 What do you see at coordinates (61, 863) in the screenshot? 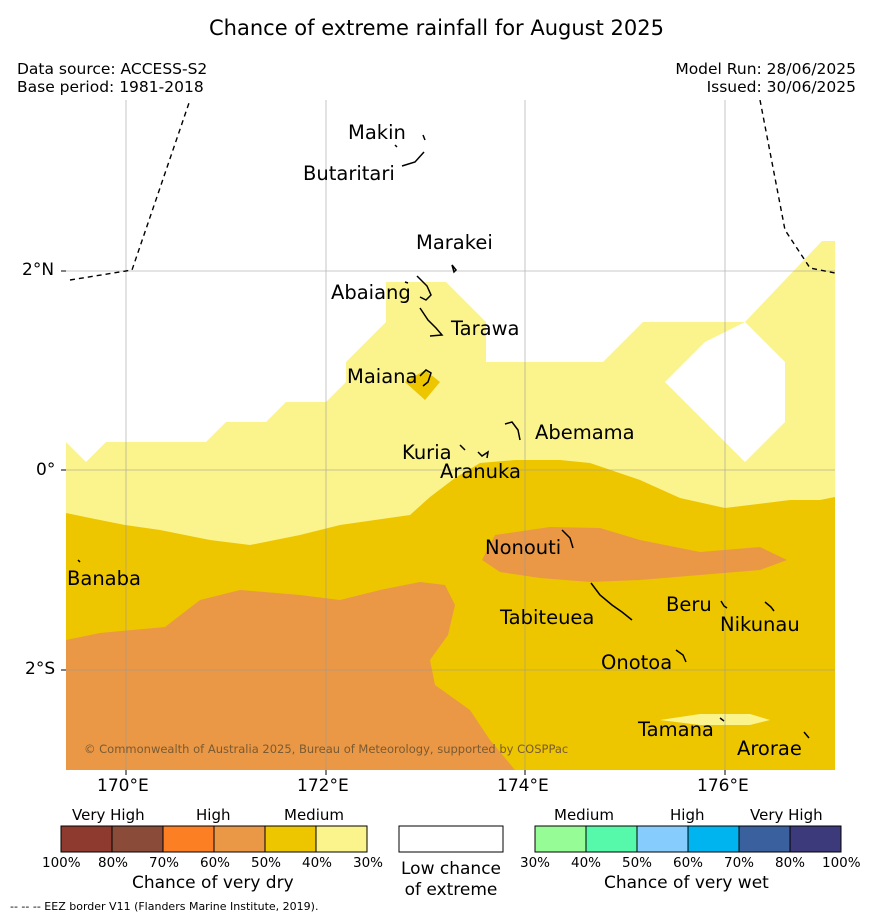
I see `legend-dry-tick: 100%` at bounding box center [61, 863].